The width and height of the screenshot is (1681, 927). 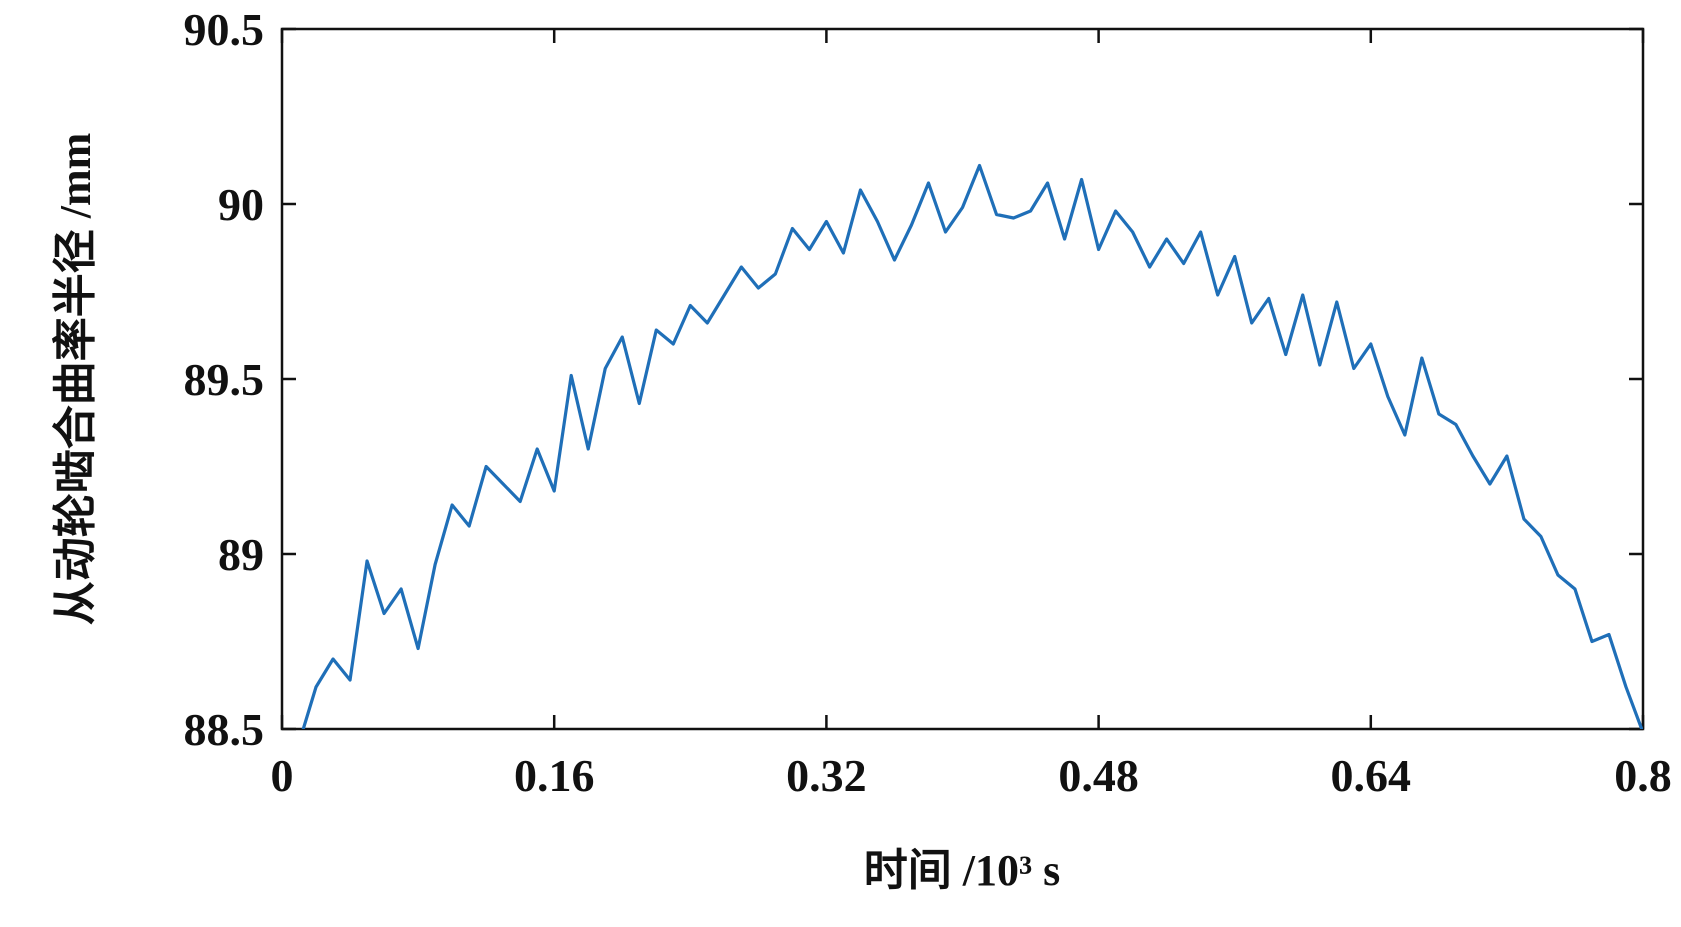 I want to click on x-tick-label: 0.48, so click(x=1098, y=775).